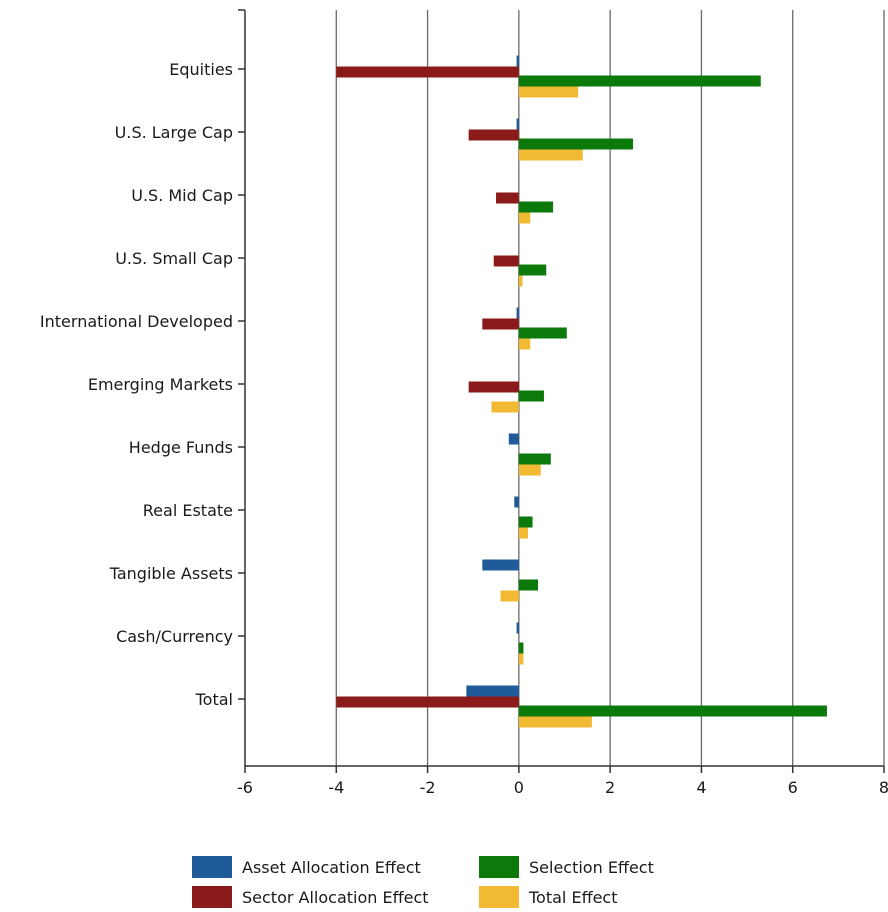 The height and width of the screenshot is (912, 888). Describe the element at coordinates (536, 207) in the screenshot. I see `bar-selection-effect-u-s-mid-cap` at that location.